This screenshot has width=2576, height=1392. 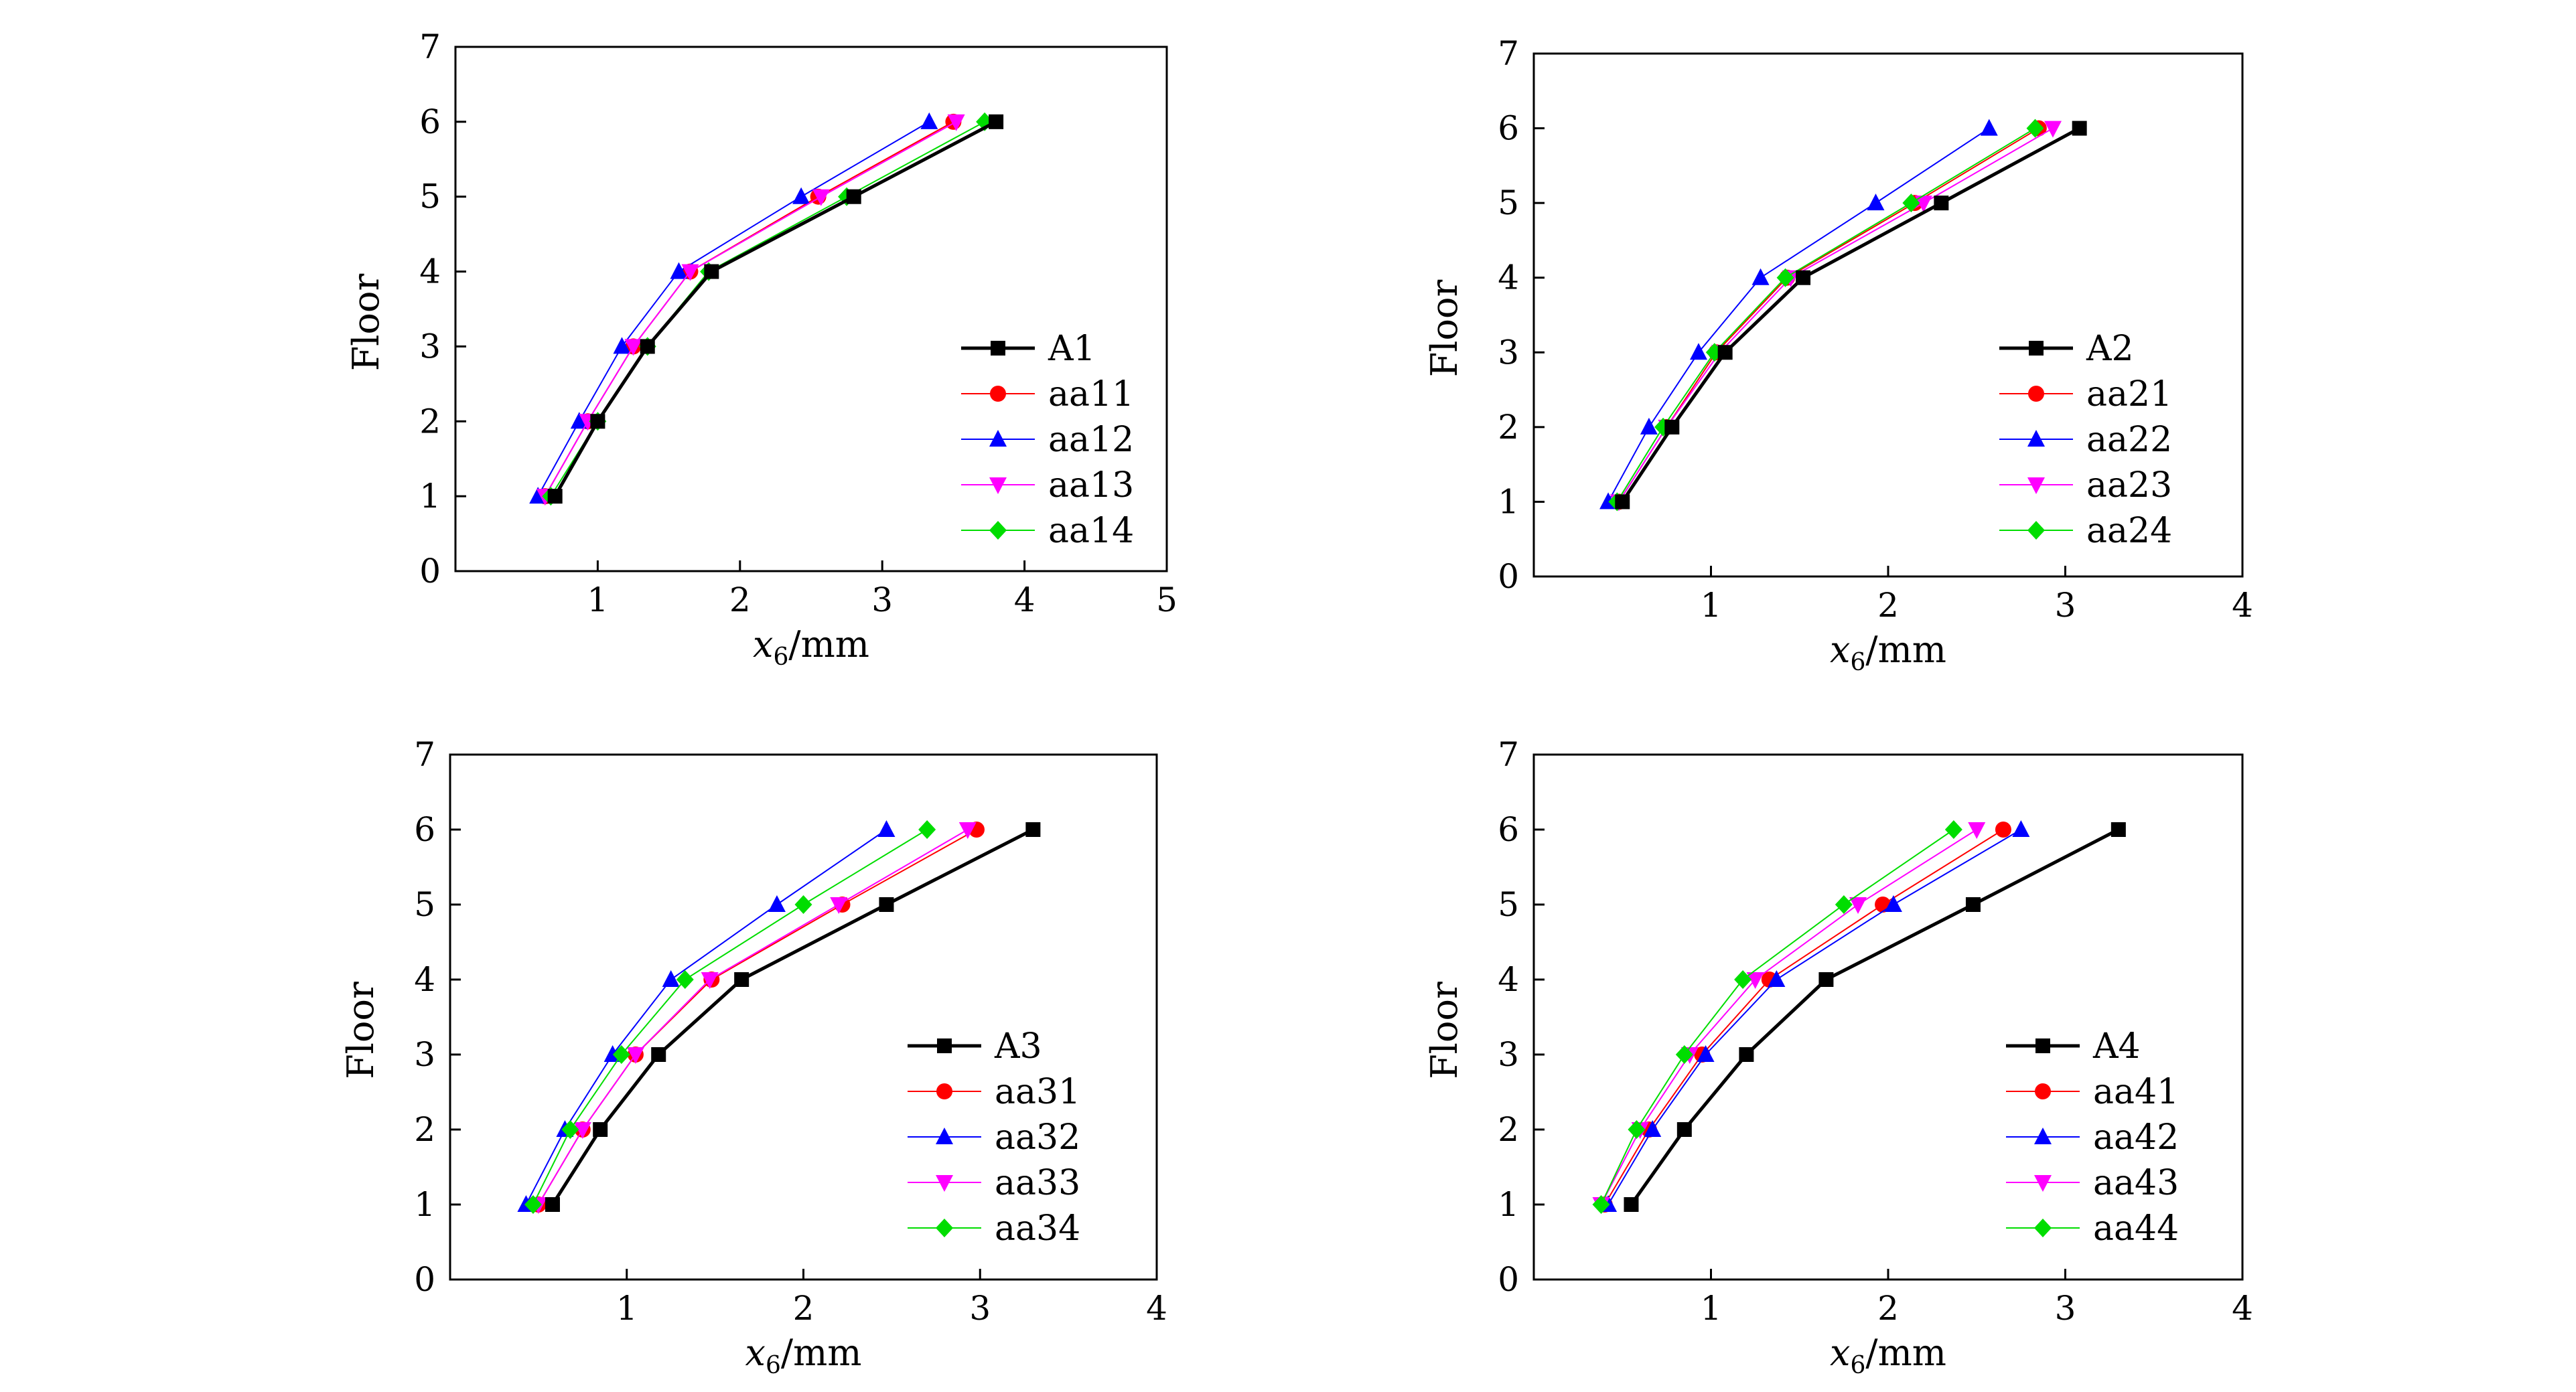 I want to click on legend-label: aa11, so click(x=1091, y=394).